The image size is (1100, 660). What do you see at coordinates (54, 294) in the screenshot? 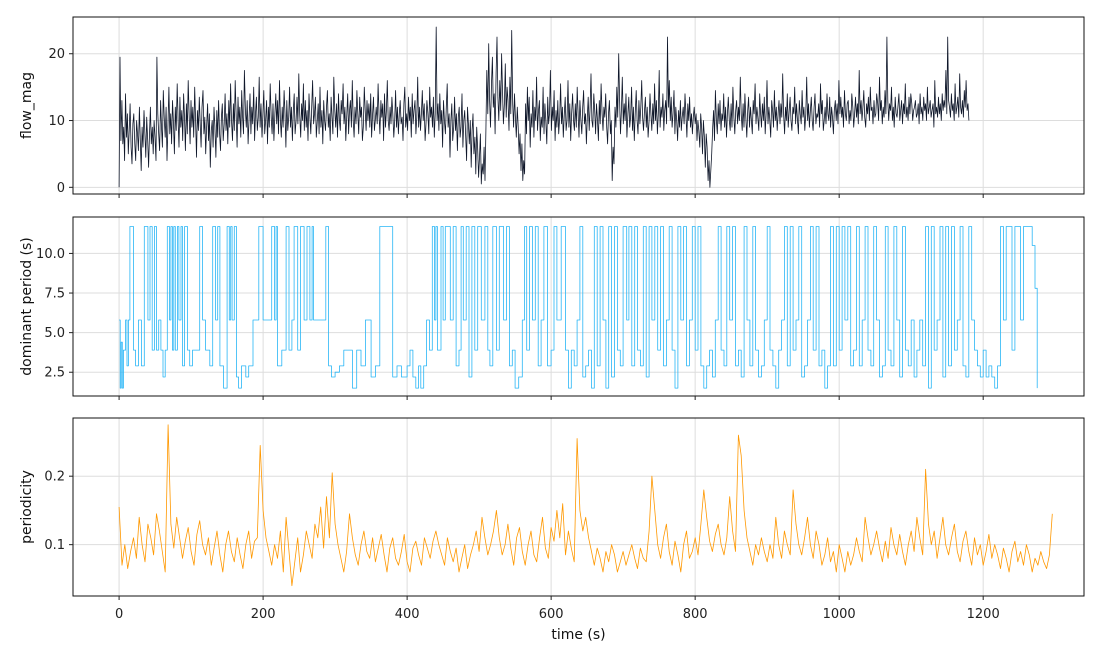
I see `y-tick-label: 7.5` at bounding box center [54, 294].